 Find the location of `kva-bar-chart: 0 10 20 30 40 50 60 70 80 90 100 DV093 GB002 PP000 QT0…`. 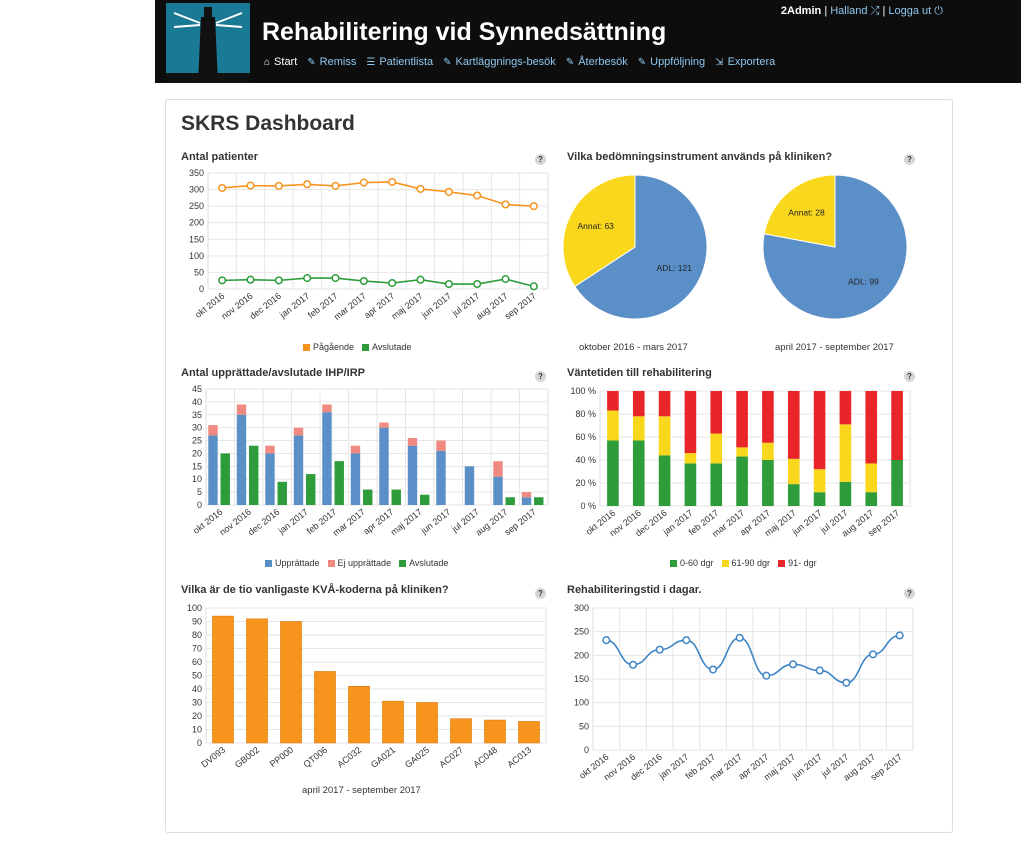

kva-bar-chart: 0 10 20 30 40 50 60 70 80 90 100 DV093 GB002 PP000 QT0… is located at coordinates (367, 686).